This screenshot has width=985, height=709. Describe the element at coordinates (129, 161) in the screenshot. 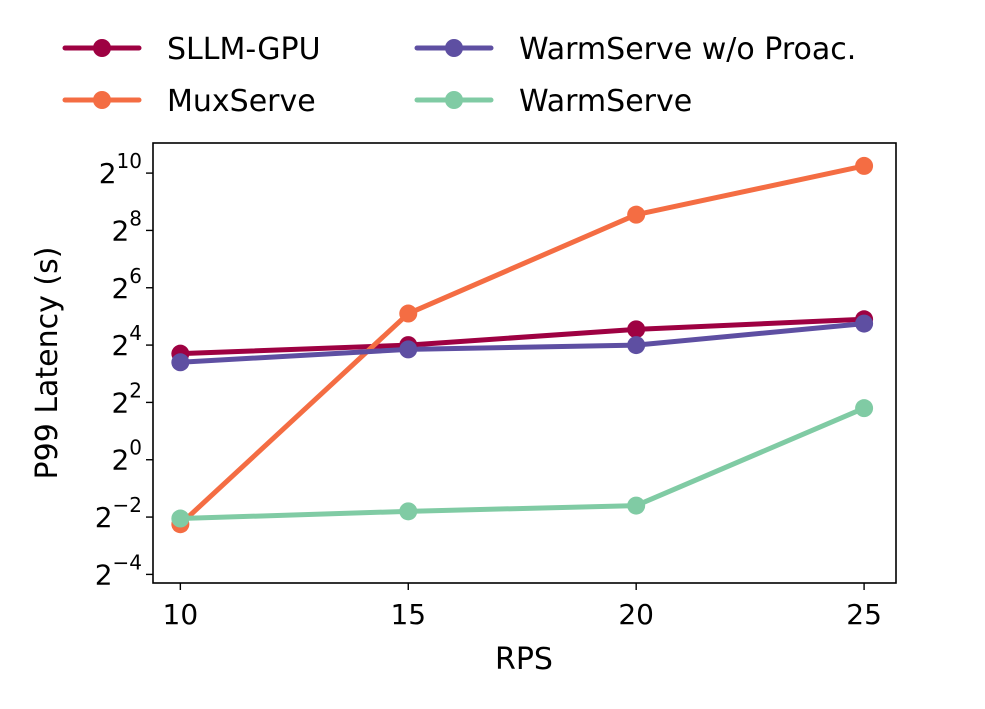

I see `y-tick-exponent: 10` at that location.